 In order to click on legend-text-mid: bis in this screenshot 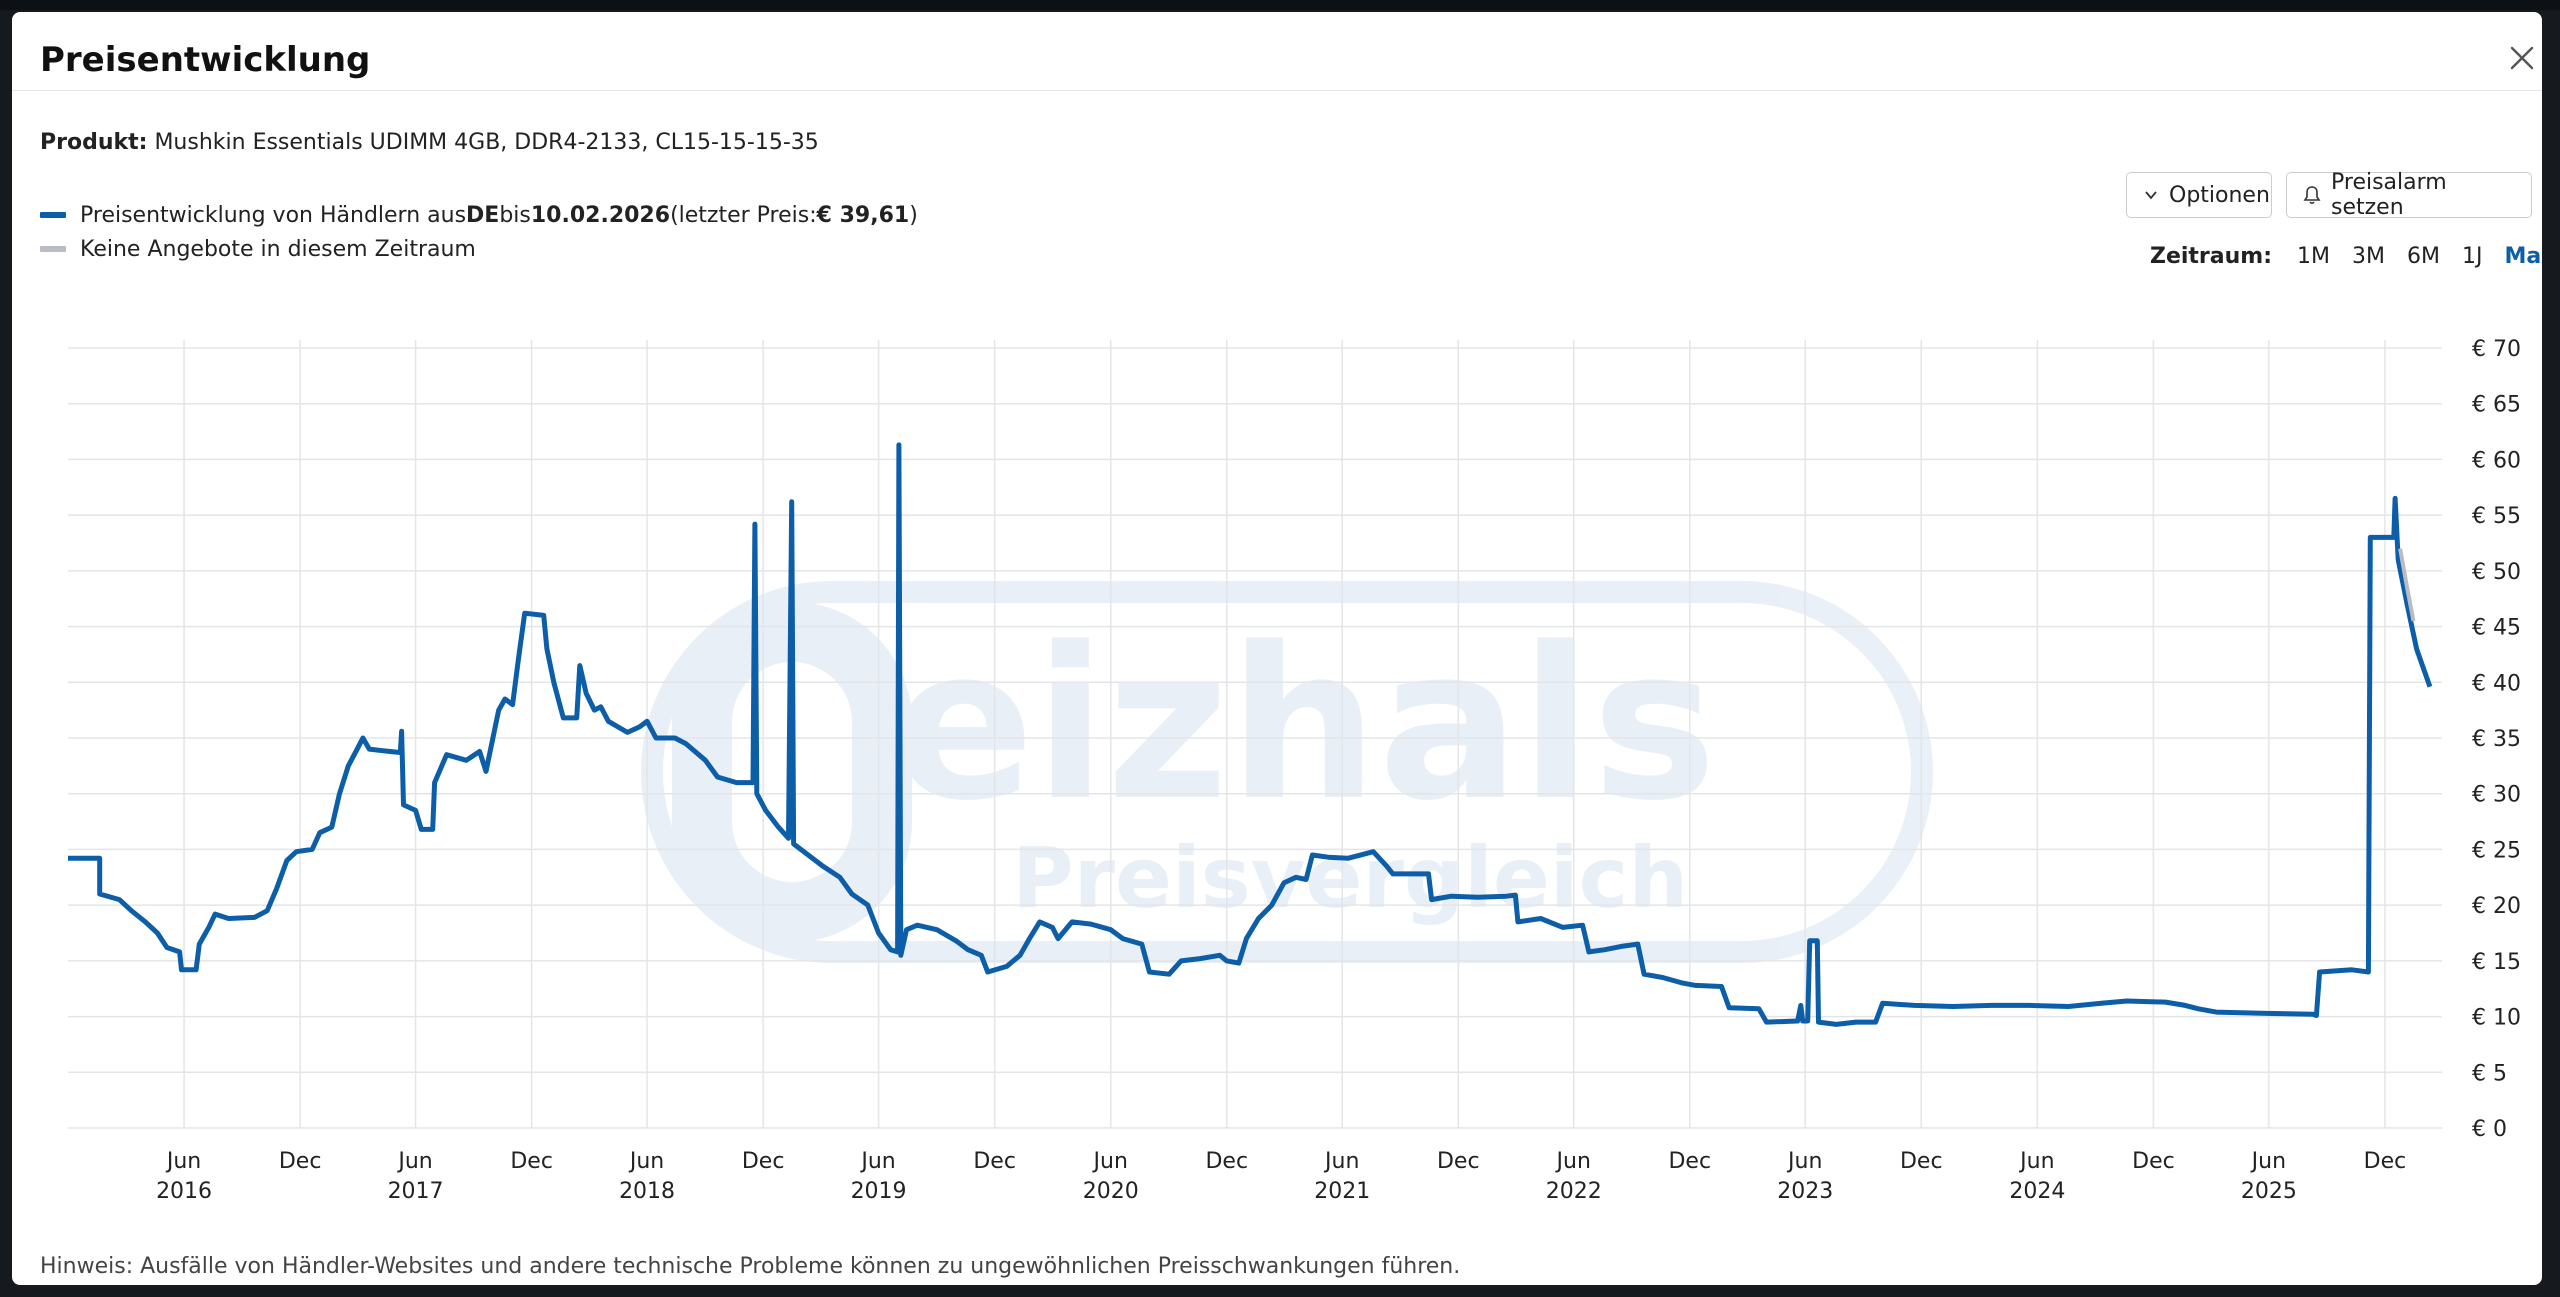, I will do `click(515, 215)`.